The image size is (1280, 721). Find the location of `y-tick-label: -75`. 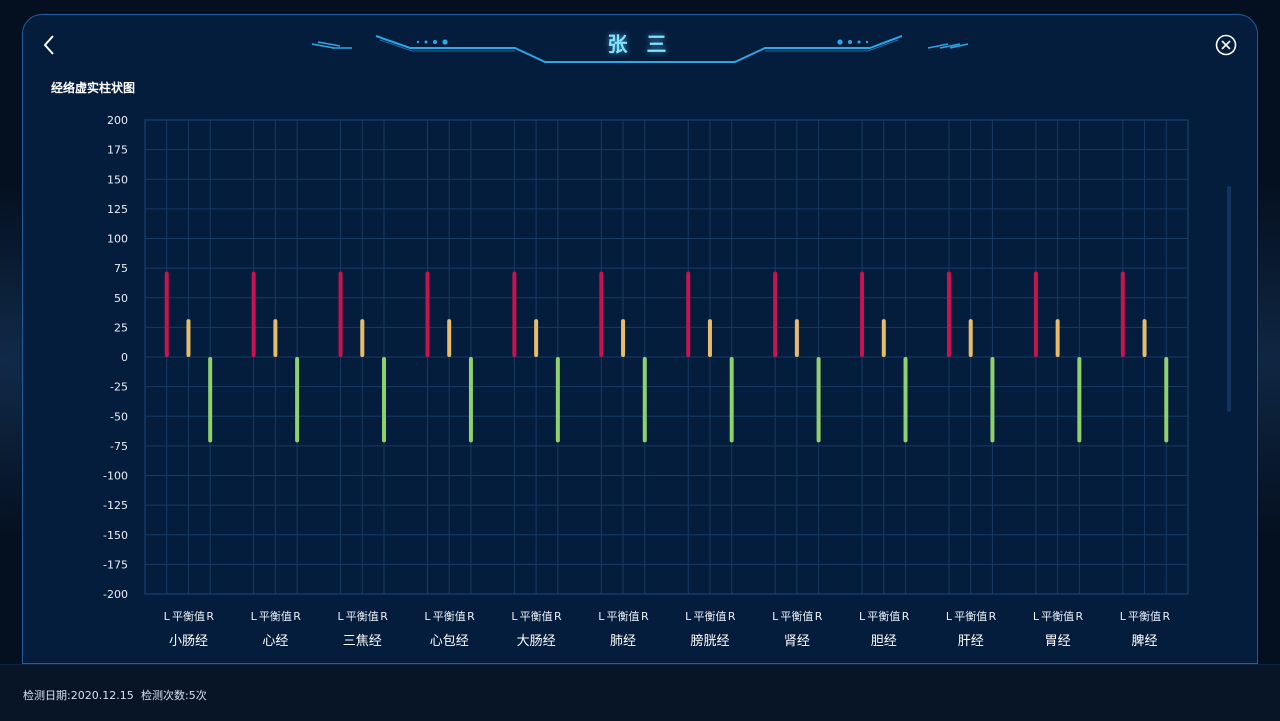

y-tick-label: -75 is located at coordinates (119, 446).